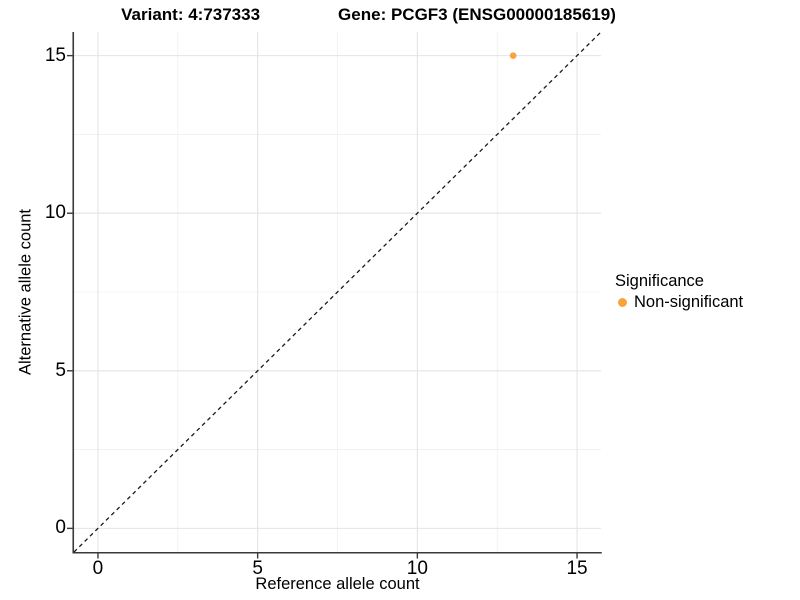 The image size is (800, 600). What do you see at coordinates (659, 281) in the screenshot?
I see `legend-title: Significance` at bounding box center [659, 281].